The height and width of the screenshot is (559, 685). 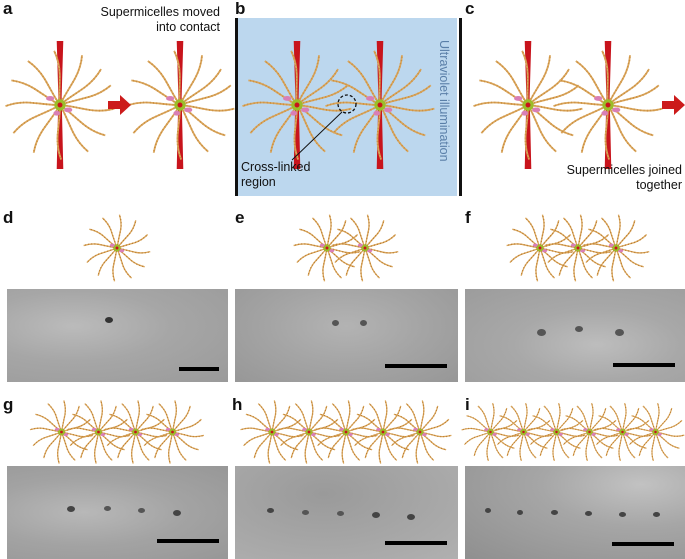 What do you see at coordinates (317, 136) in the screenshot?
I see `crosslink-pointer-line` at bounding box center [317, 136].